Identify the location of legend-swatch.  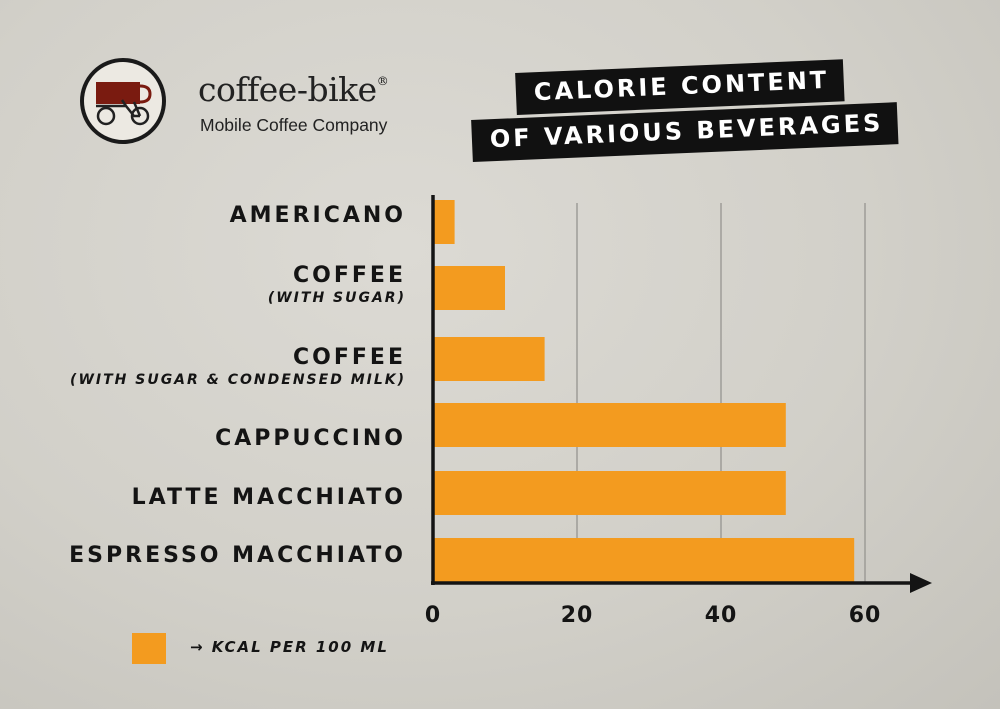
(149, 648).